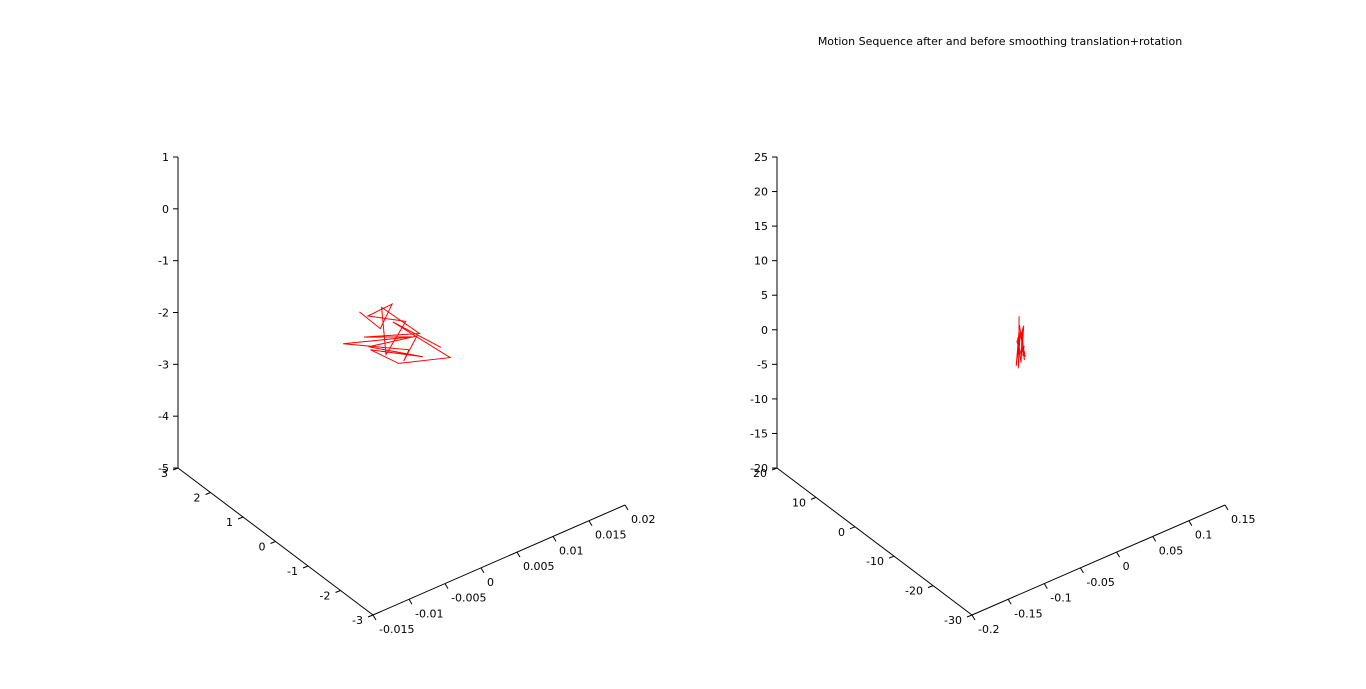 Image resolution: width=1366 pixels, height=689 pixels. I want to click on y-tick-label: 2, so click(197, 498).